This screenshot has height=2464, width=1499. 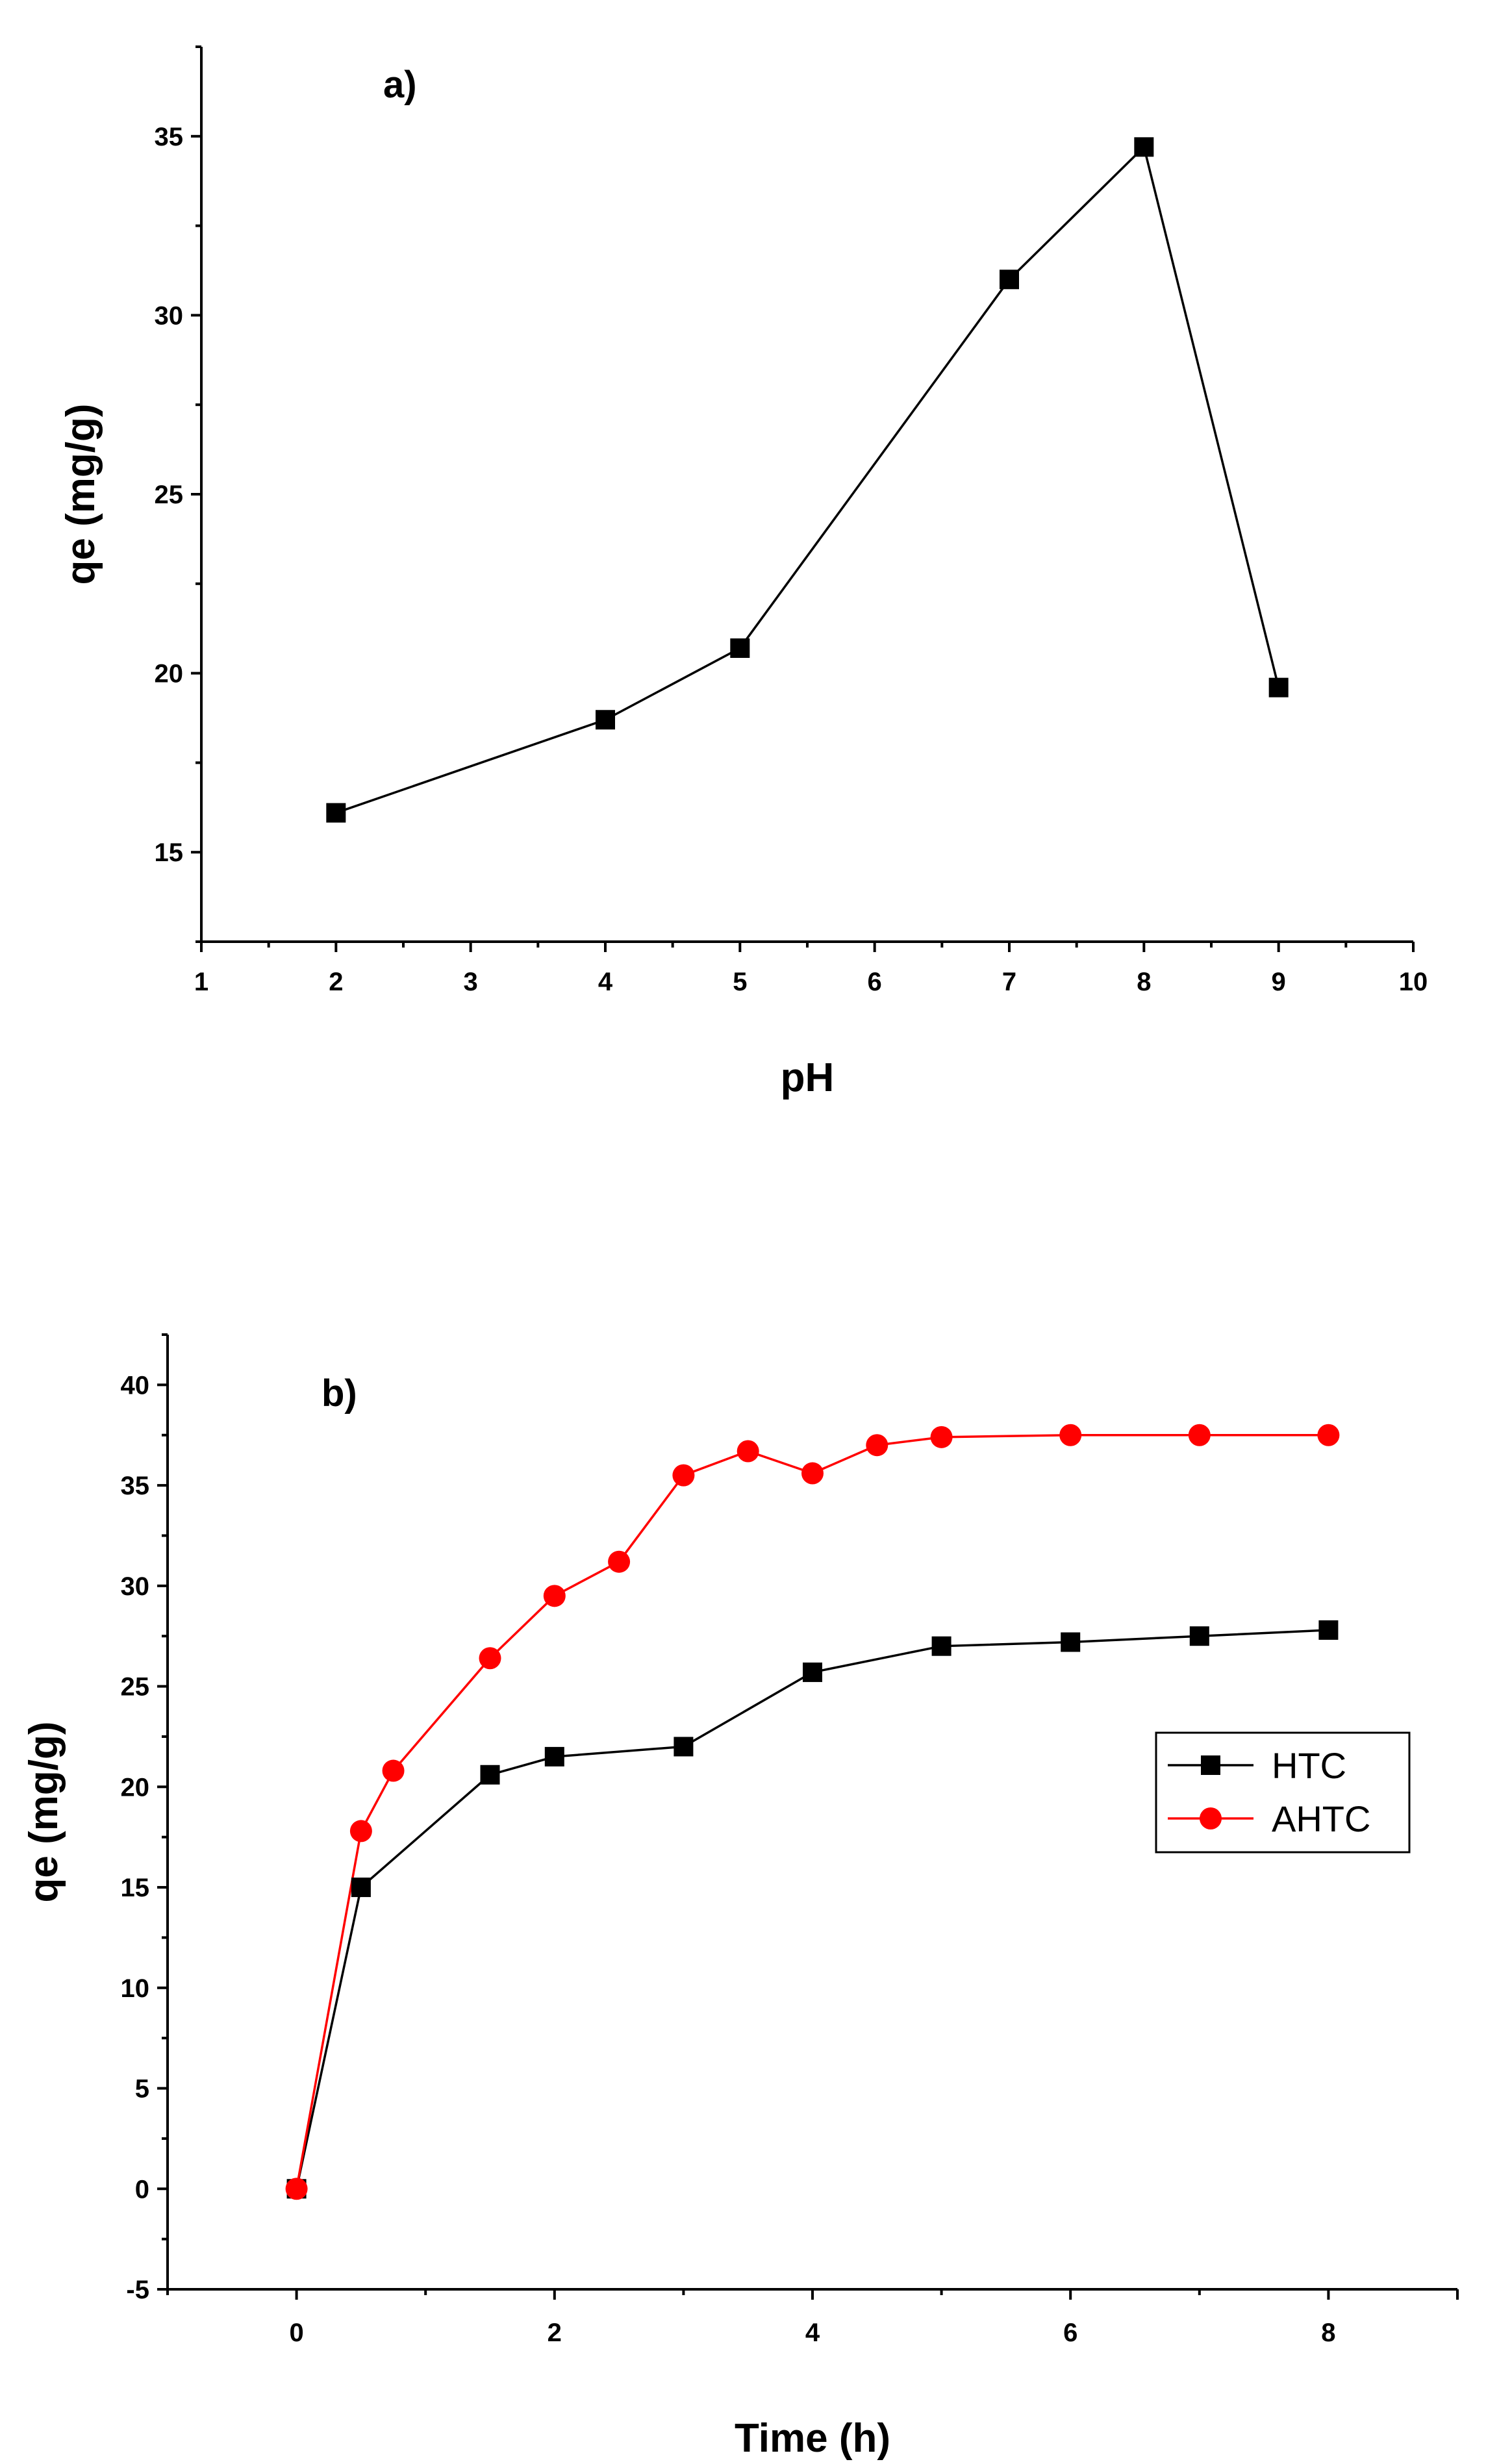 What do you see at coordinates (808, 1077) in the screenshot?
I see `x-axis-title: pH` at bounding box center [808, 1077].